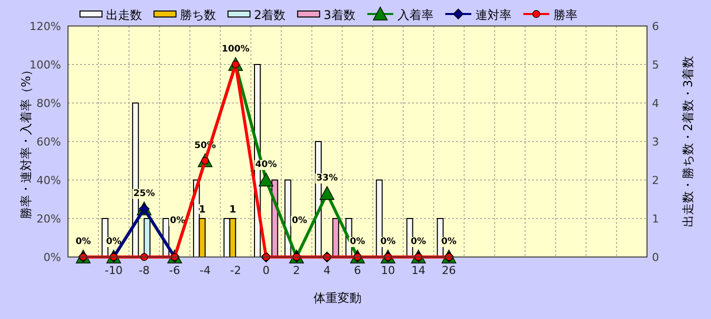 The width and height of the screenshot is (711, 319). Describe the element at coordinates (387, 270) in the screenshot. I see `x-tick-label: 10` at that location.